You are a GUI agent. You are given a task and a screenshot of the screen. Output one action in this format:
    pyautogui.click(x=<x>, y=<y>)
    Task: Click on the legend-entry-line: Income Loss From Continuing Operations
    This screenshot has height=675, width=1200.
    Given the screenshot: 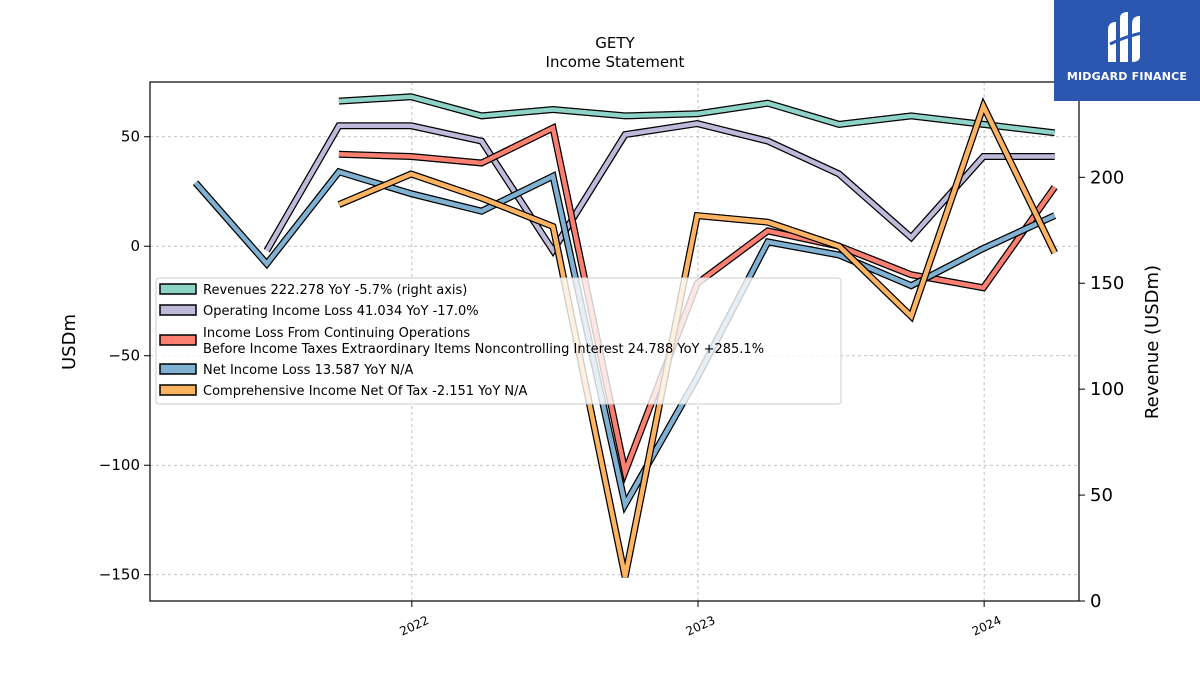 What is the action you would take?
    pyautogui.click(x=336, y=333)
    